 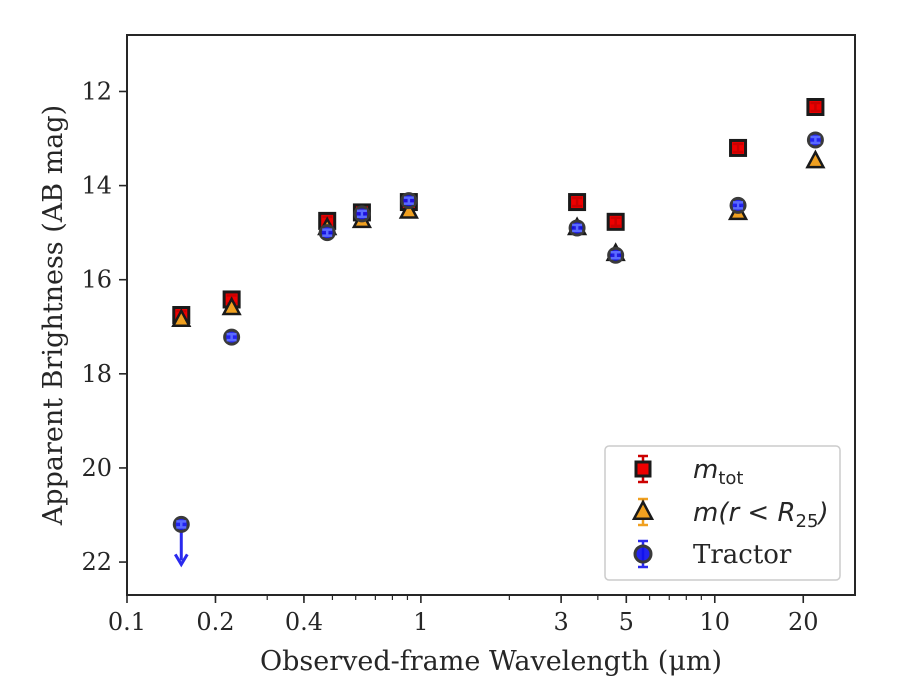 What do you see at coordinates (96, 468) in the screenshot?
I see `y-tick-label: 20` at bounding box center [96, 468].